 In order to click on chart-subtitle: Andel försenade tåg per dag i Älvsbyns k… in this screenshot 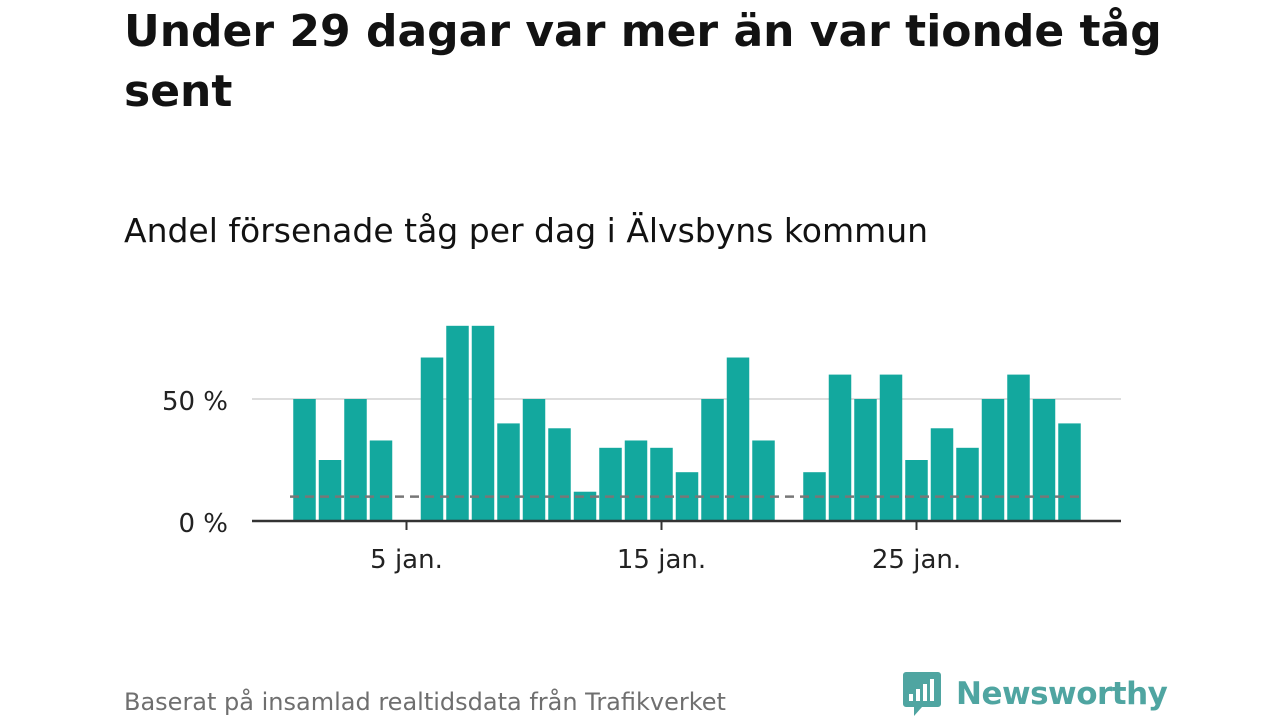, I will do `click(526, 230)`.